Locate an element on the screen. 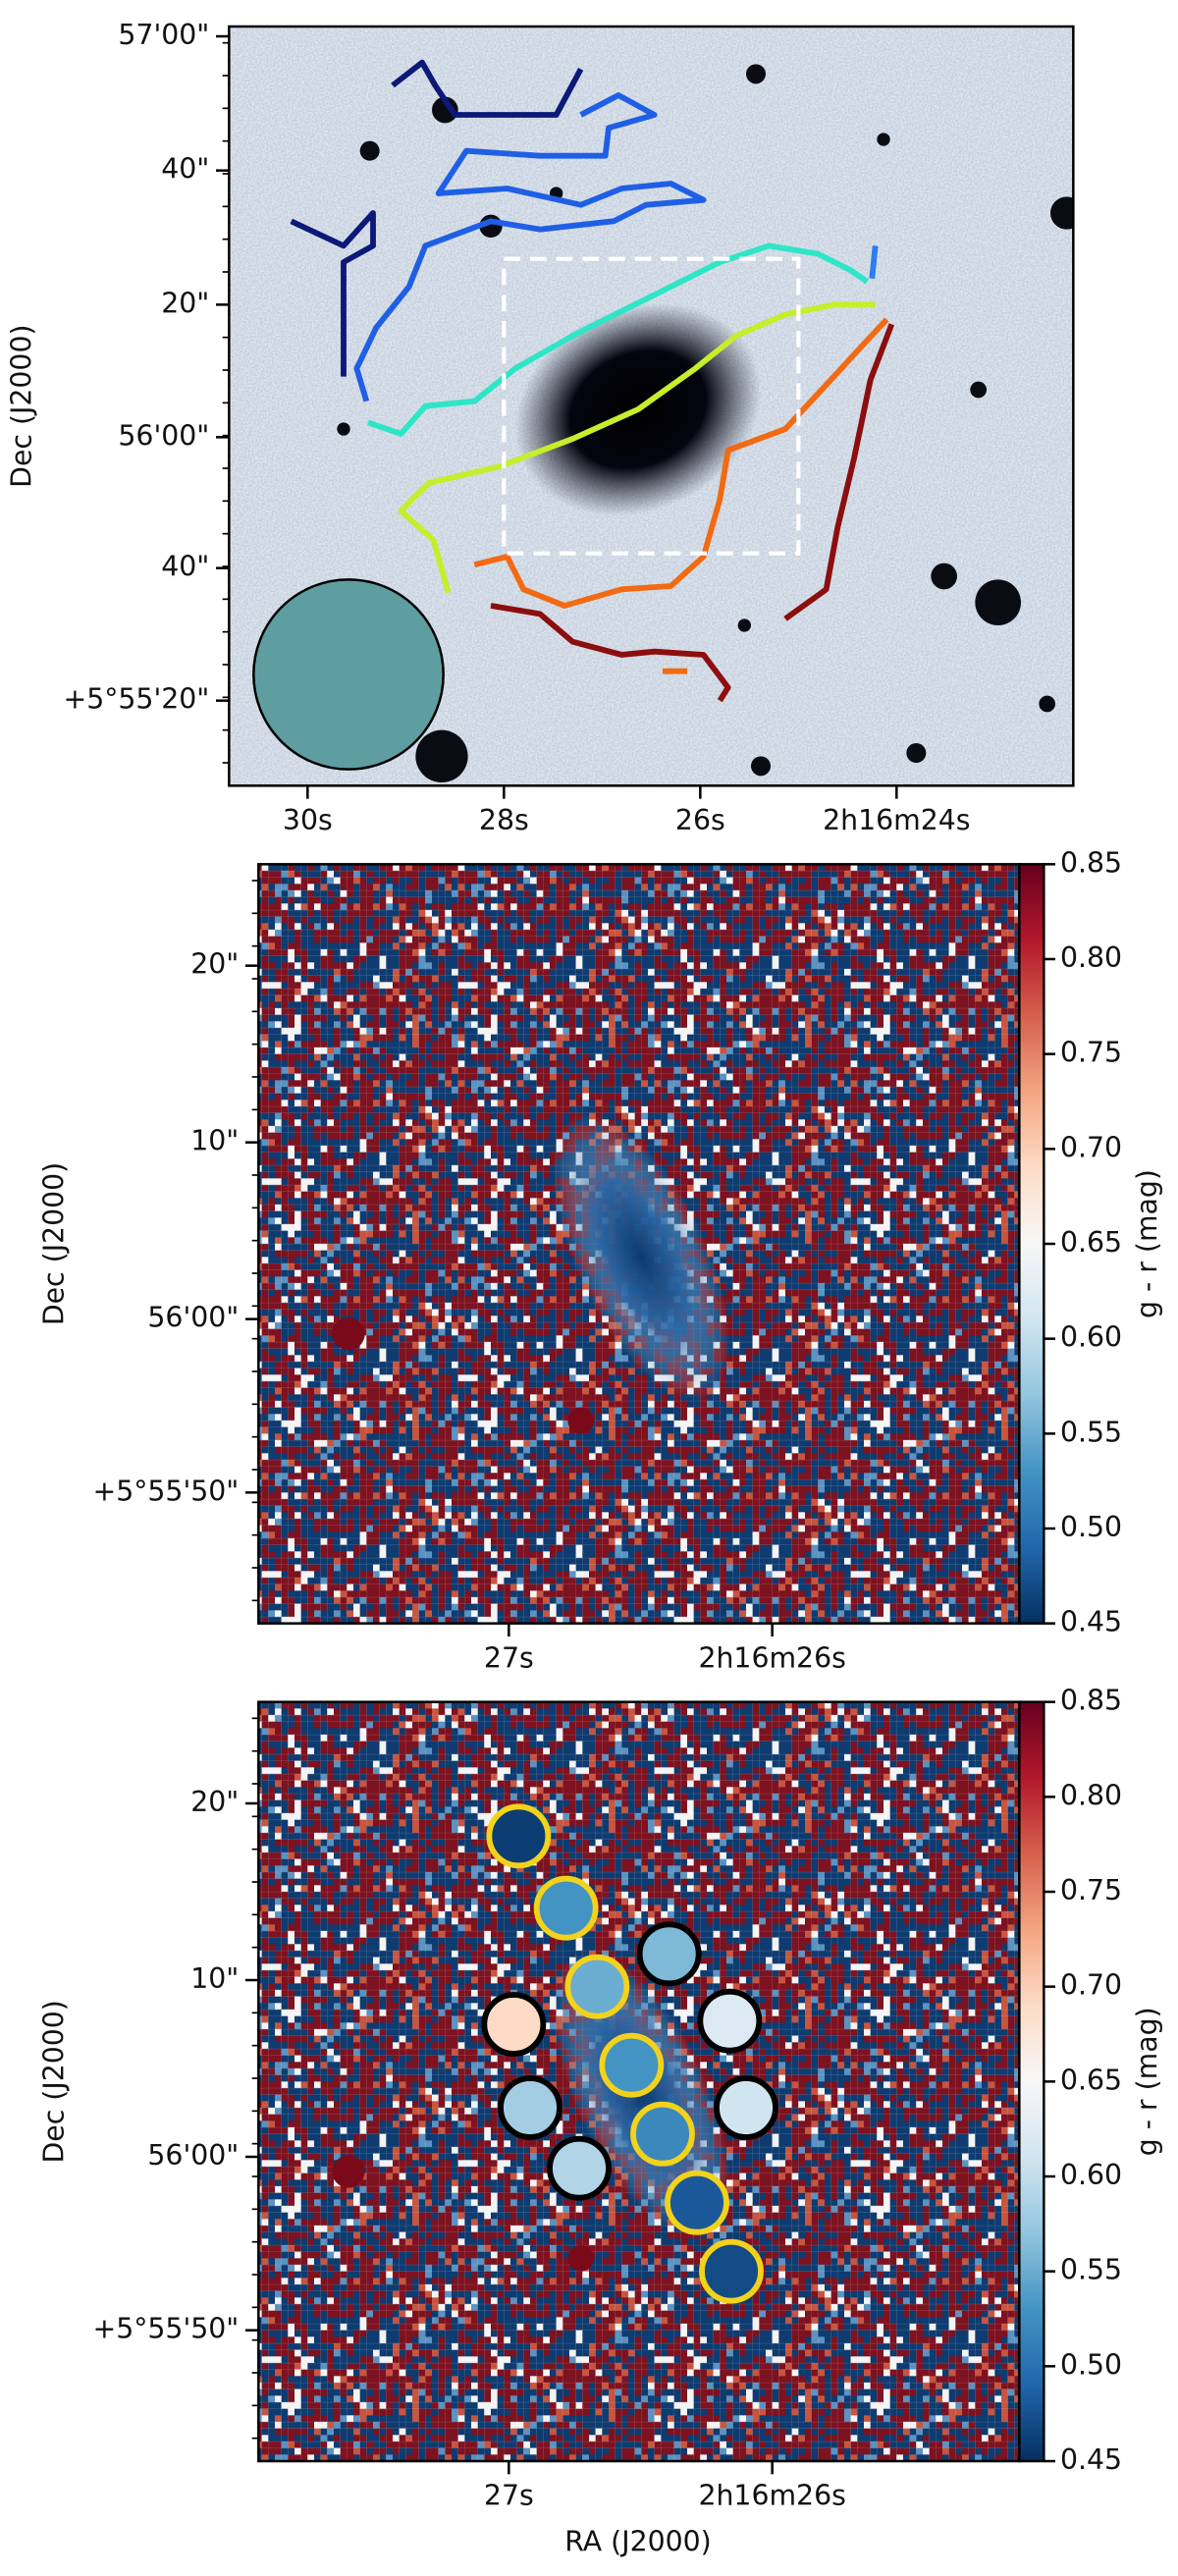 The image size is (1178, 2576). x-tick-label: 28s is located at coordinates (504, 820).